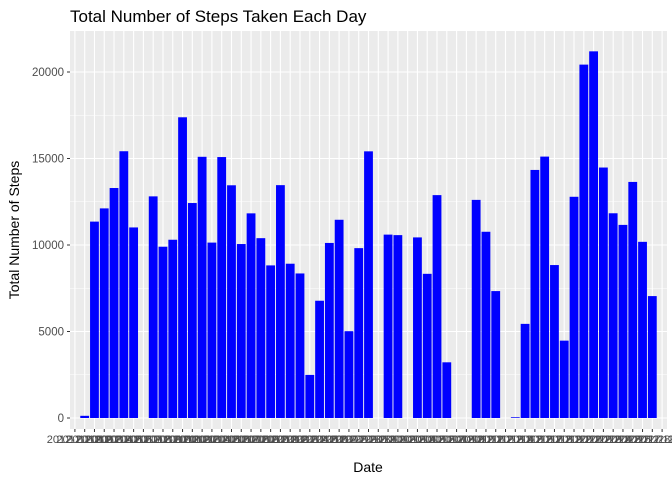 The width and height of the screenshot is (672, 480). Describe the element at coordinates (397, 440) in the screenshot. I see `x-tick-label: 2012-11-03` at that location.